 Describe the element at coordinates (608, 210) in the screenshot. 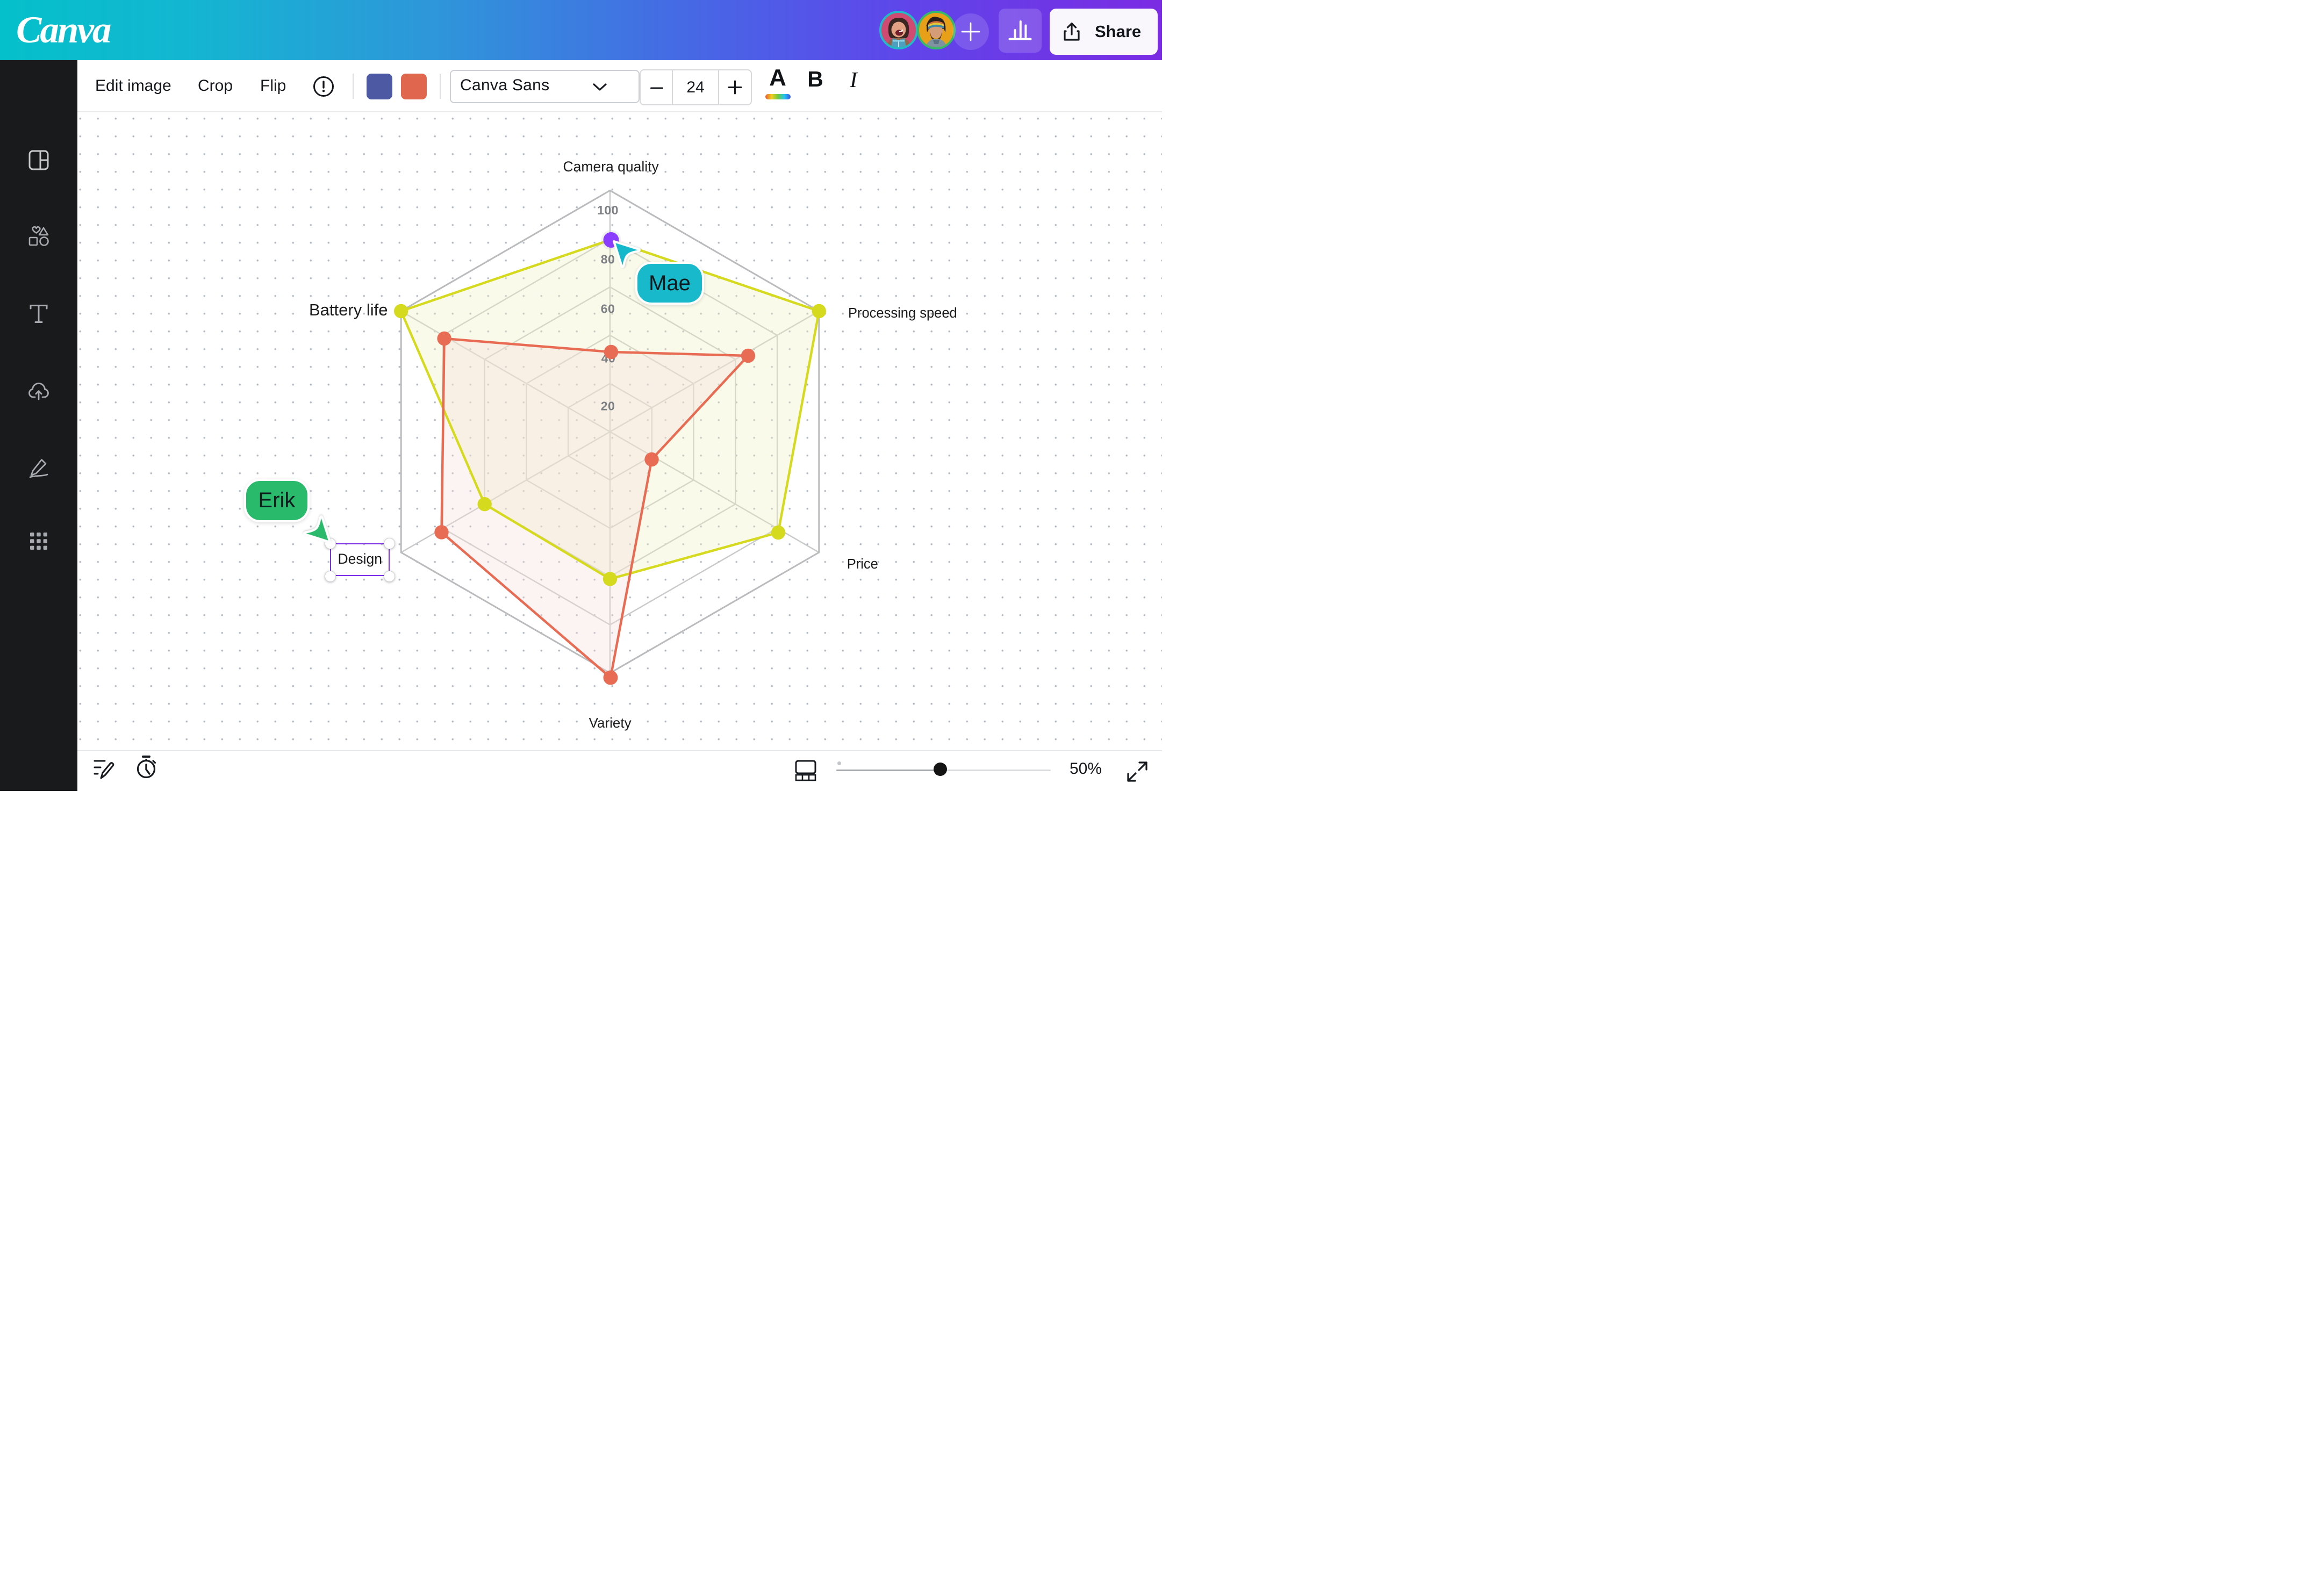

I see `svg-text: 100` at that location.